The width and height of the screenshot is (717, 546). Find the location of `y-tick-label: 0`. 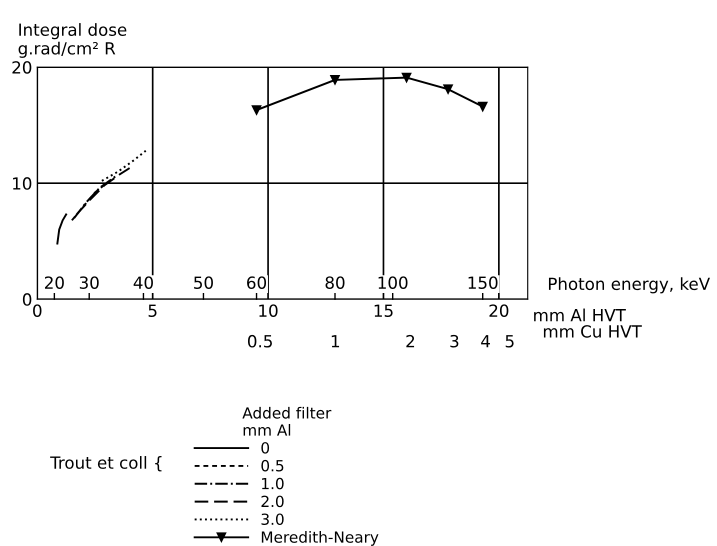

y-tick-label: 0 is located at coordinates (27, 299).